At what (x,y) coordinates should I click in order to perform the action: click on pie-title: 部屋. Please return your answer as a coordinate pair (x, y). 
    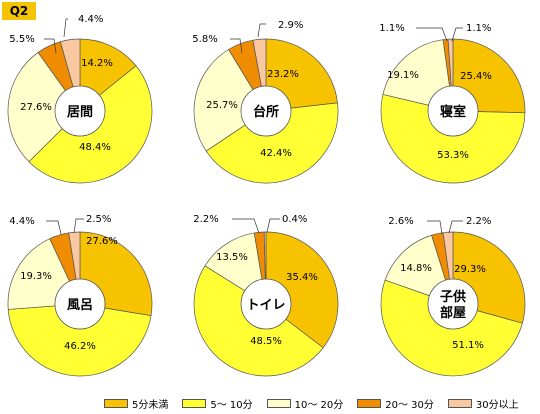
    Looking at the image, I should click on (453, 313).